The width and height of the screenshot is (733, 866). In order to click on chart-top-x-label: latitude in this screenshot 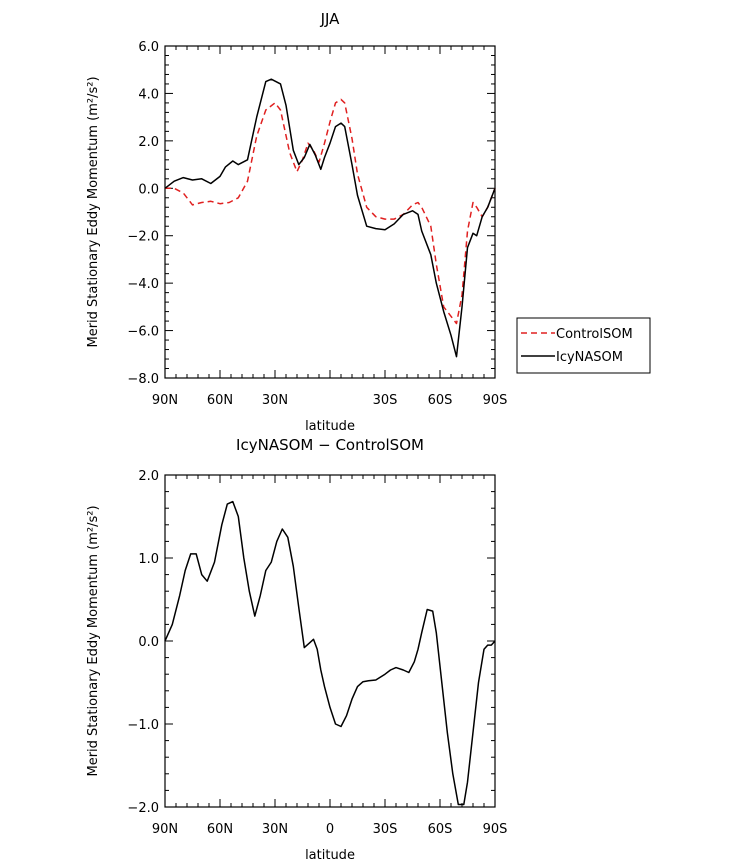, I will do `click(330, 426)`.